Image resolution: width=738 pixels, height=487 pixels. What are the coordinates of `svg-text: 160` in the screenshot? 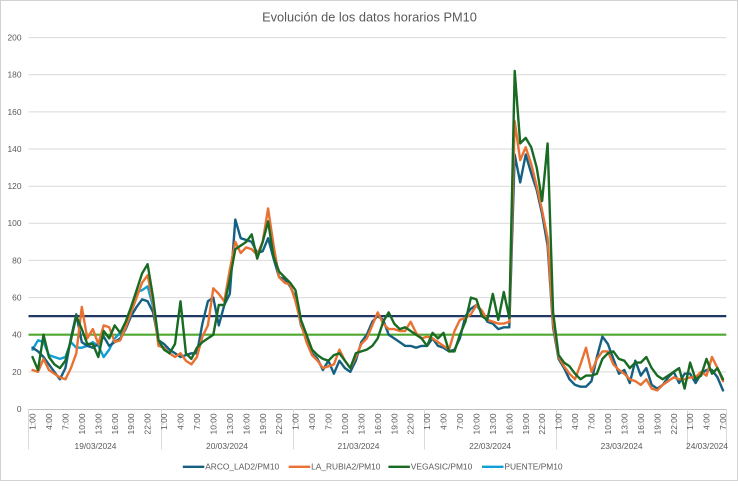 It's located at (15, 112).